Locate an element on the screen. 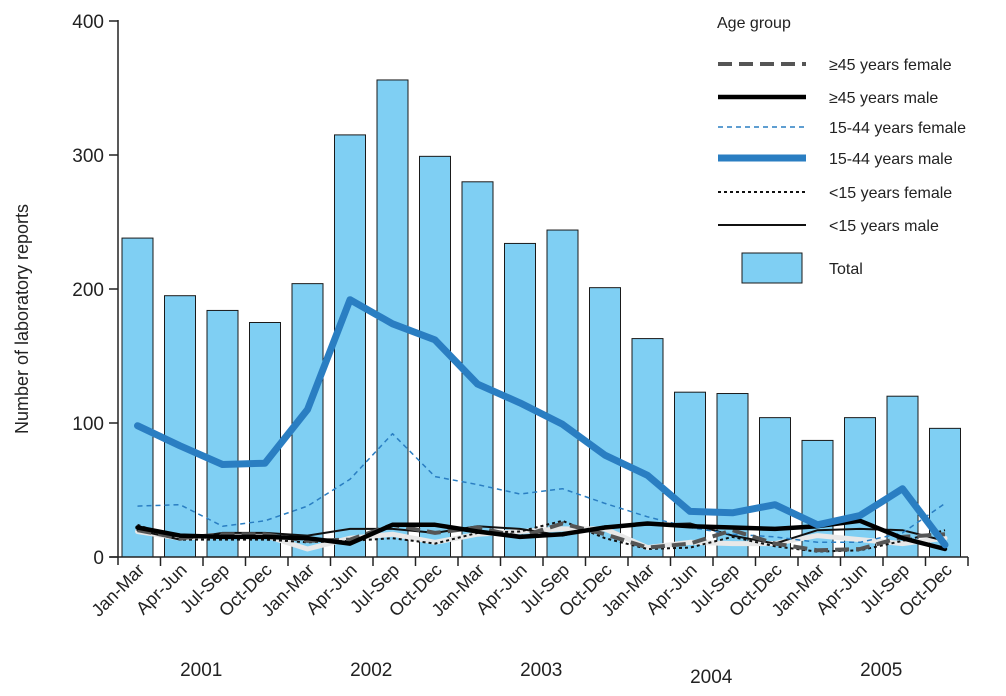 The height and width of the screenshot is (696, 1006). year-label: 2003 is located at coordinates (541, 670).